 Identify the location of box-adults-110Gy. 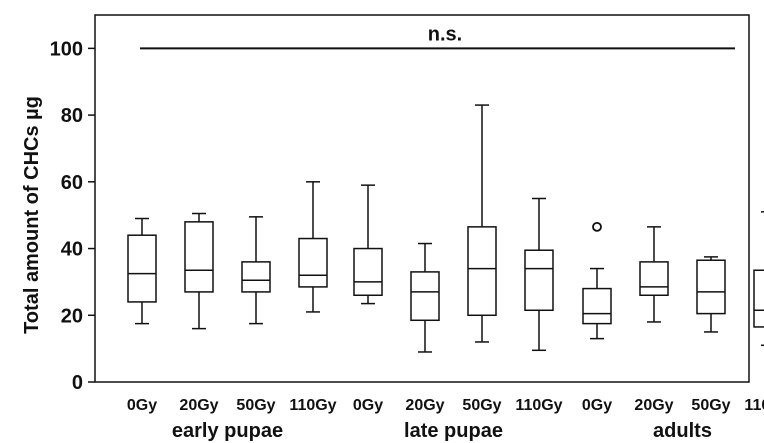
(758, 279).